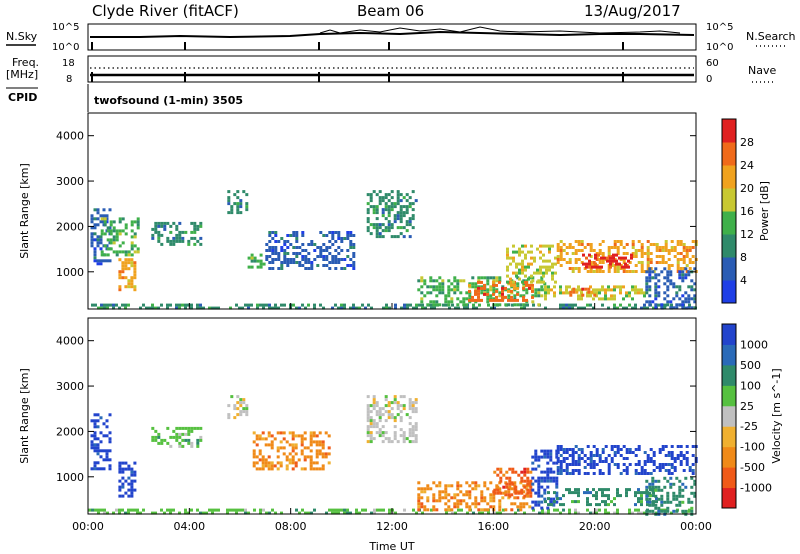 The width and height of the screenshot is (800, 554). Describe the element at coordinates (729, 223) in the screenshot. I see `power-colorbar-swatch` at that location.